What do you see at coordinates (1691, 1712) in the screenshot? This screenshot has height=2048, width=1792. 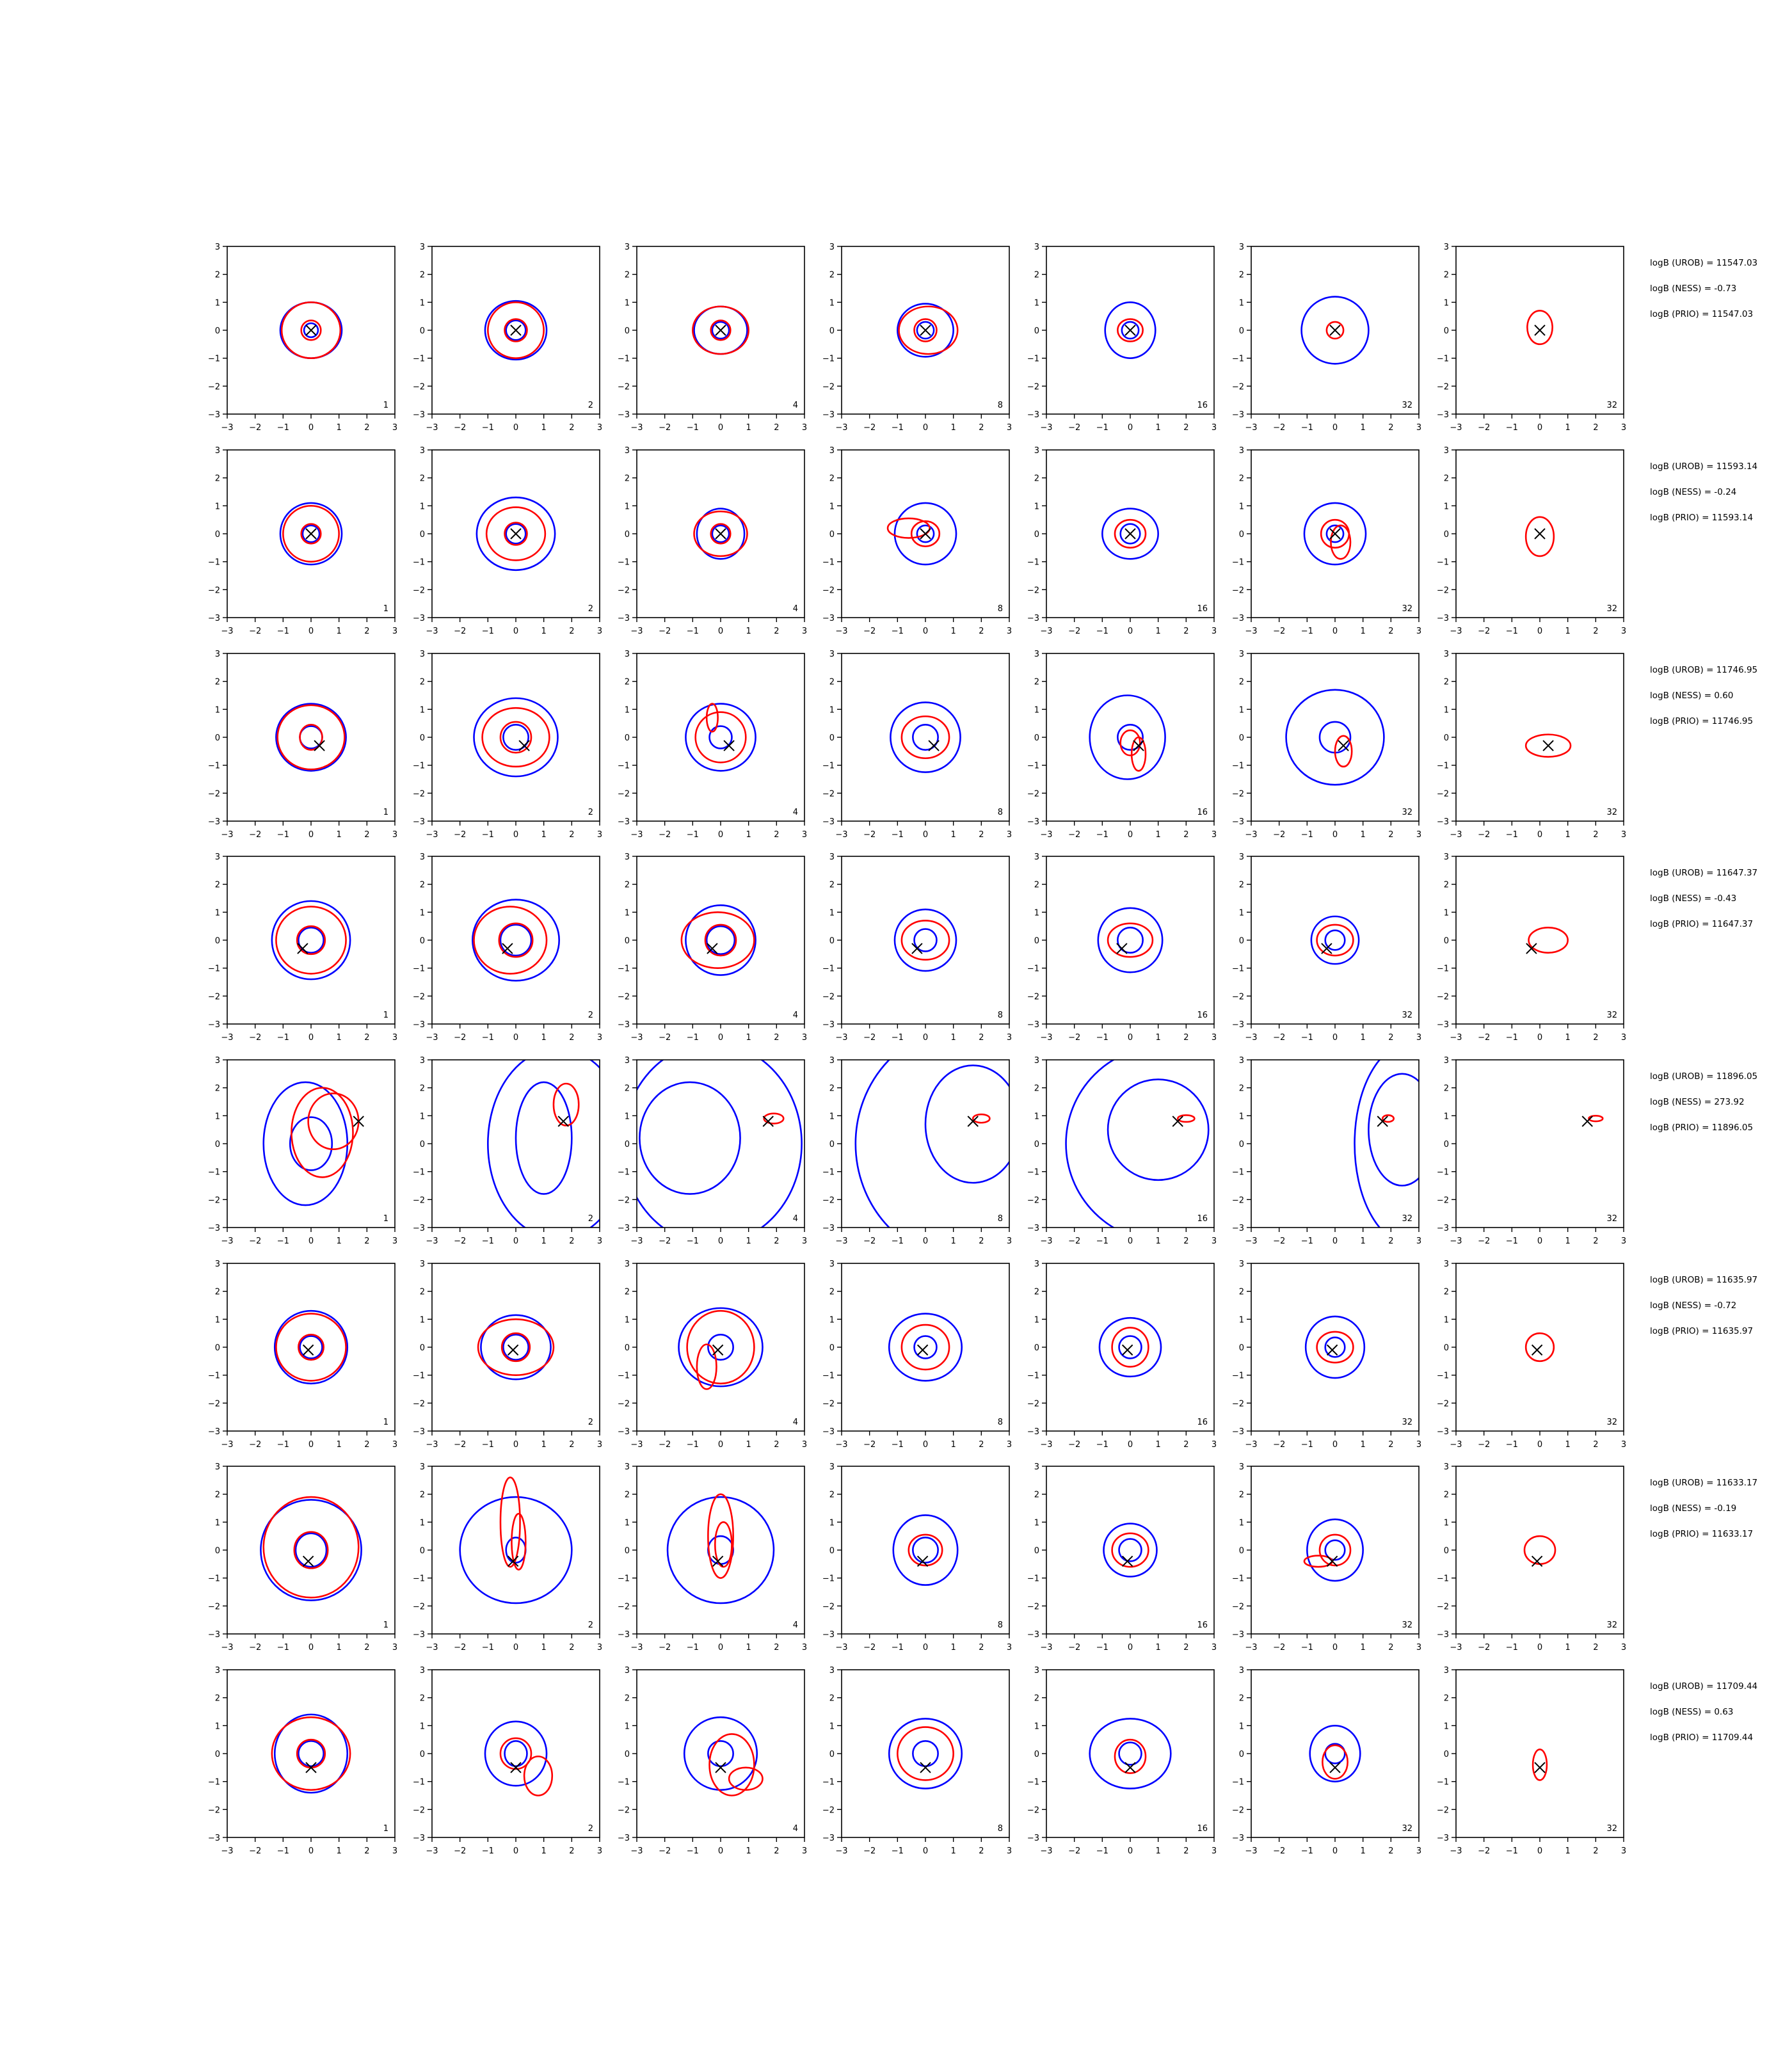 I see `logb-annotation: logB (NESS) = 0.63` at bounding box center [1691, 1712].